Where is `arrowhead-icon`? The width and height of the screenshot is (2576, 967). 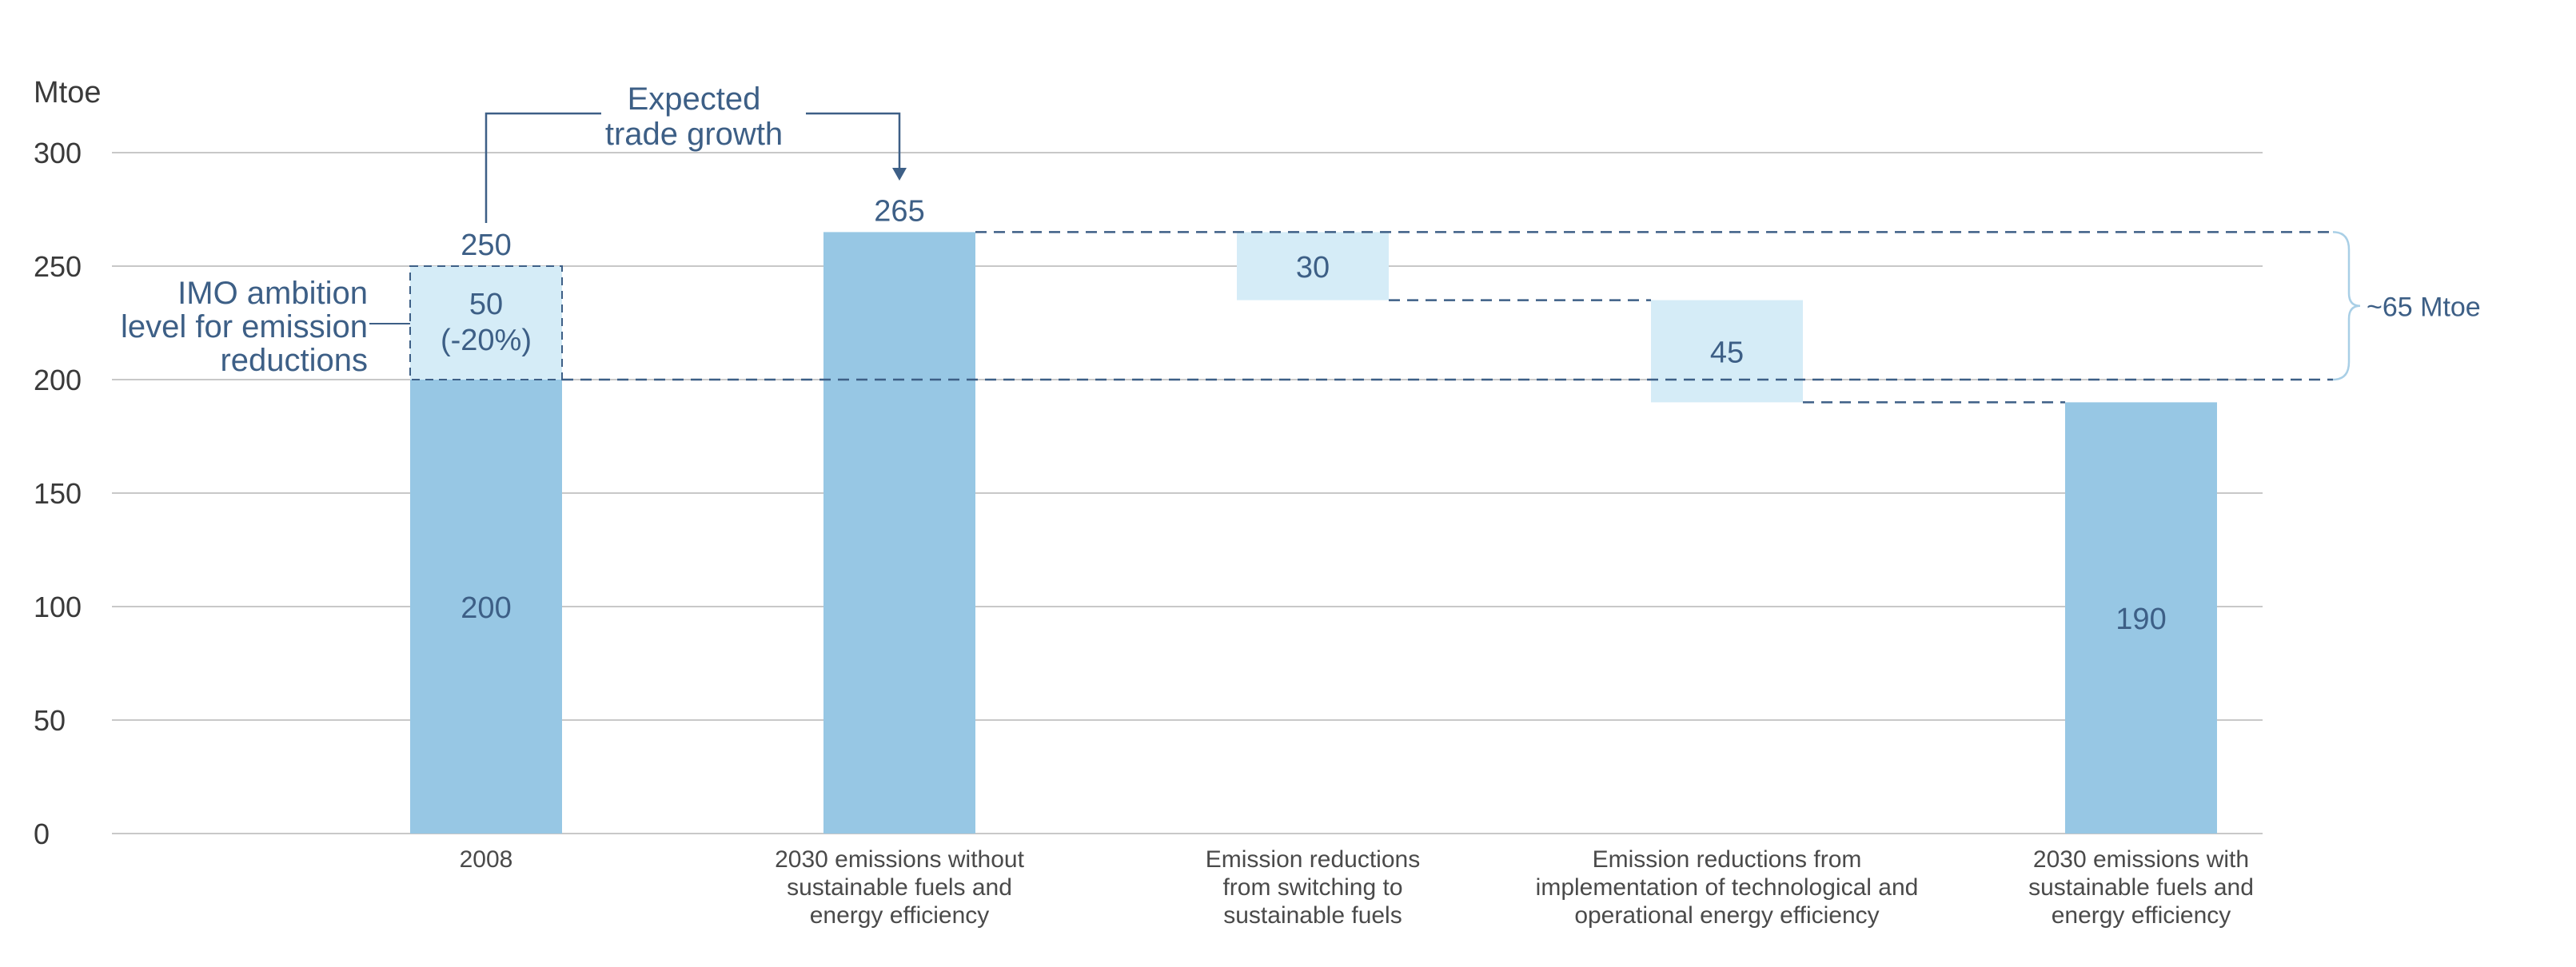 arrowhead-icon is located at coordinates (900, 174).